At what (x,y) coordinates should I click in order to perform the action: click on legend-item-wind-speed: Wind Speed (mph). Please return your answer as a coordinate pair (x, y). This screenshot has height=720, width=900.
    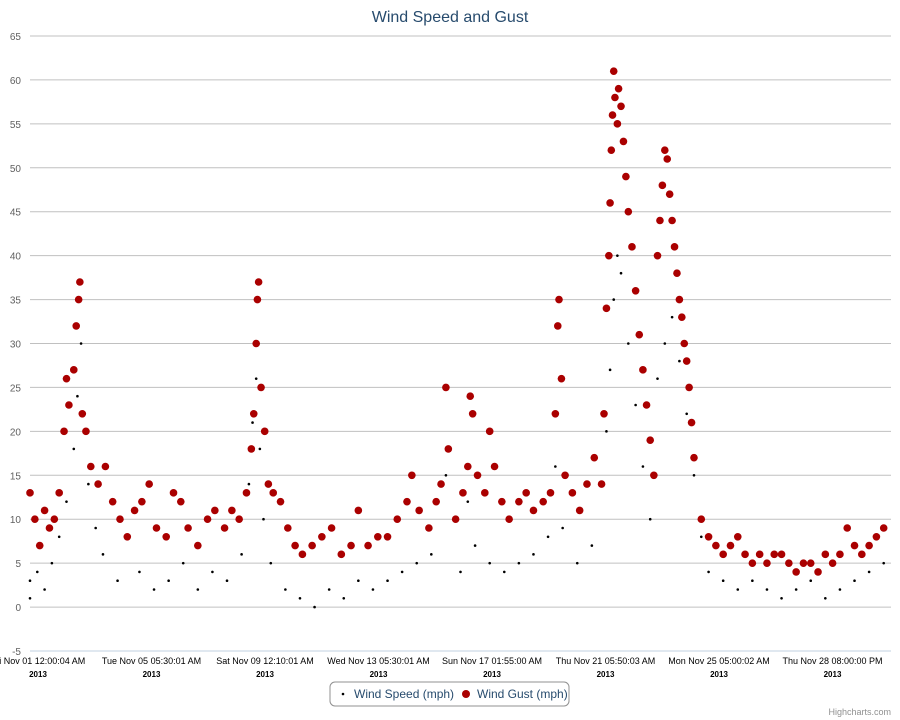
    Looking at the image, I should click on (397, 694).